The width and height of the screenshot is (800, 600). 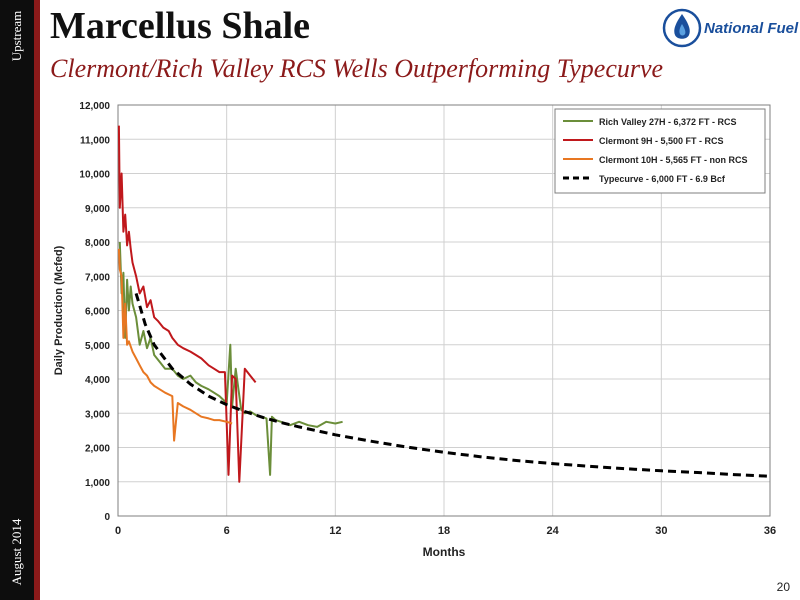 I want to click on legend-entry: Rich Valley 27H - 6,372 FT - RCS, so click(x=668, y=122).